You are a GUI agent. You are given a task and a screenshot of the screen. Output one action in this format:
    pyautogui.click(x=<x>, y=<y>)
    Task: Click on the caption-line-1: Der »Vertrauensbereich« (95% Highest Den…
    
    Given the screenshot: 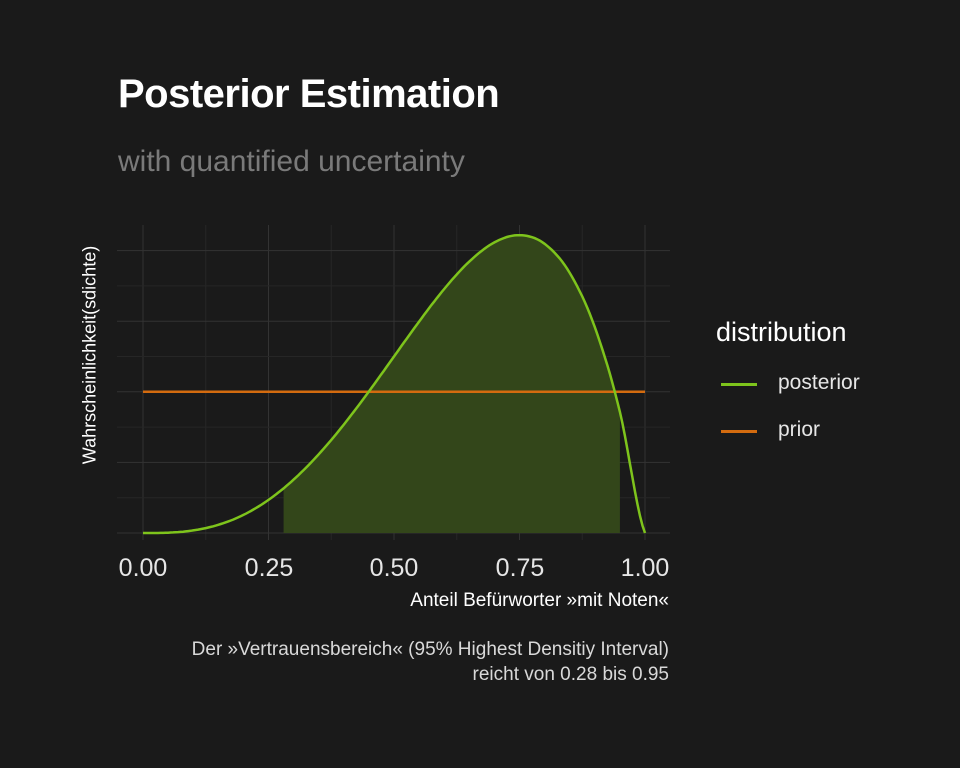 What is the action you would take?
    pyautogui.click(x=430, y=649)
    